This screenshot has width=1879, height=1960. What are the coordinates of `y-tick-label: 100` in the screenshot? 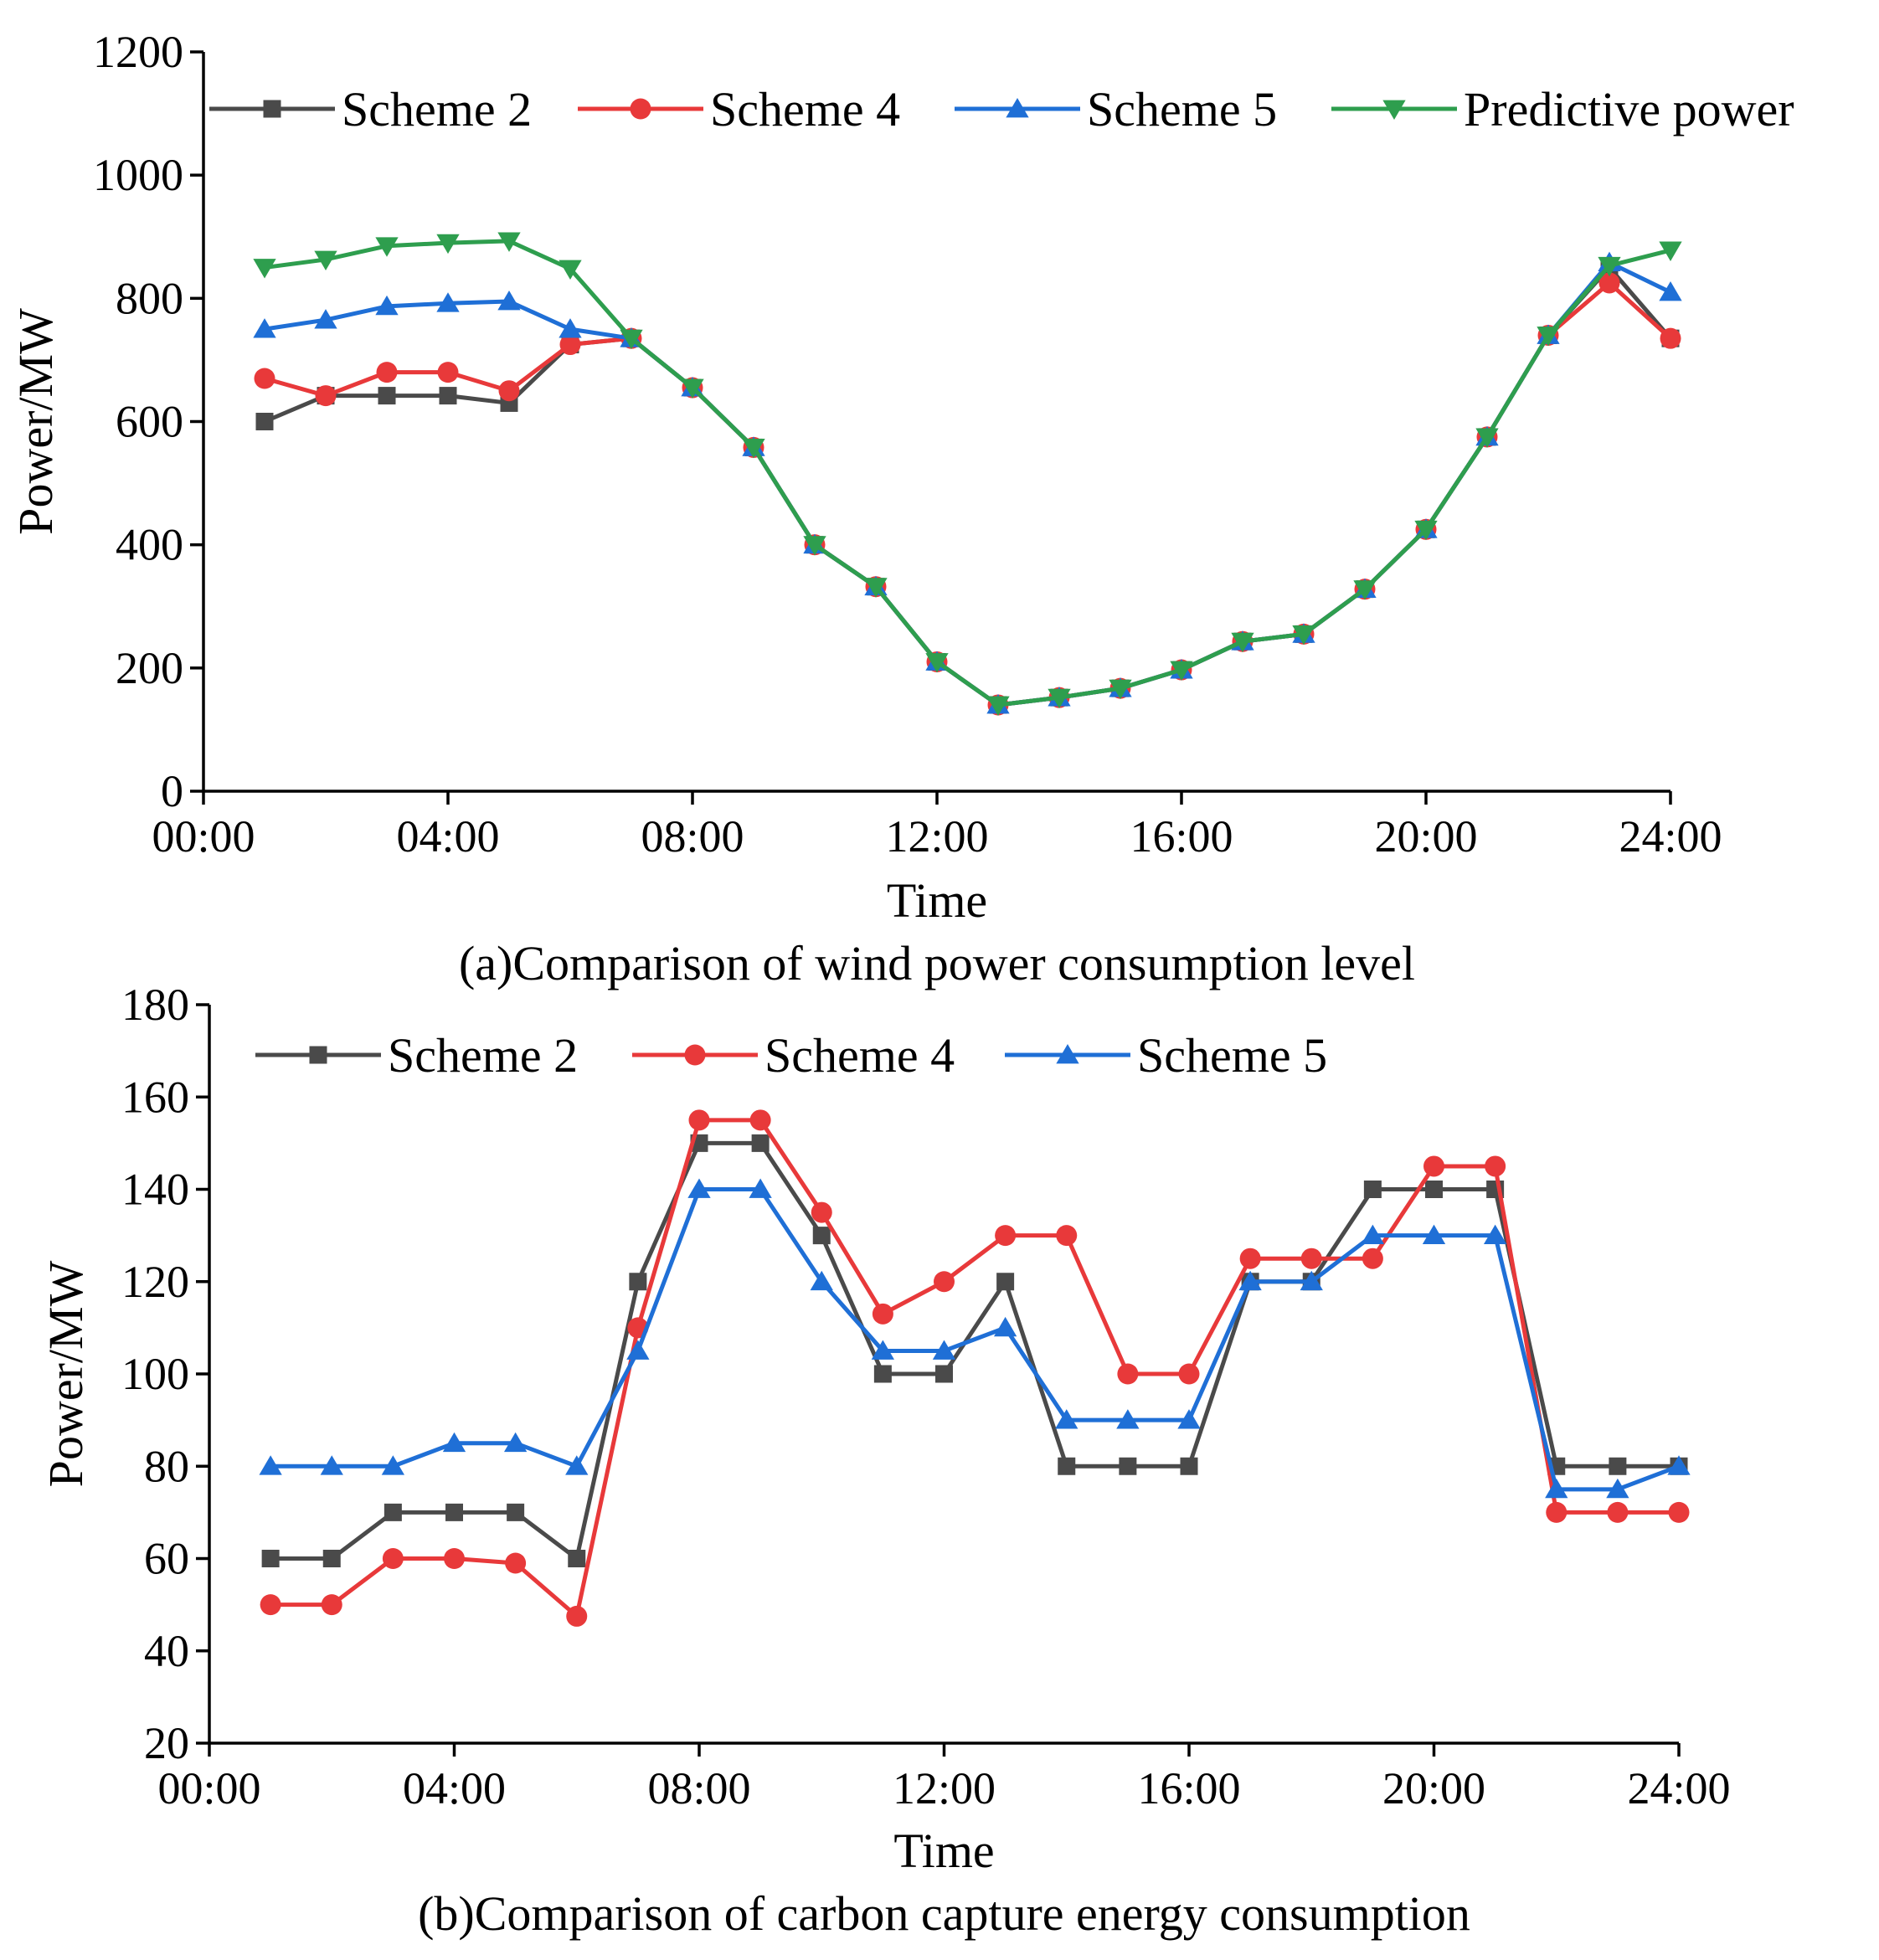 It's located at (155, 1374).